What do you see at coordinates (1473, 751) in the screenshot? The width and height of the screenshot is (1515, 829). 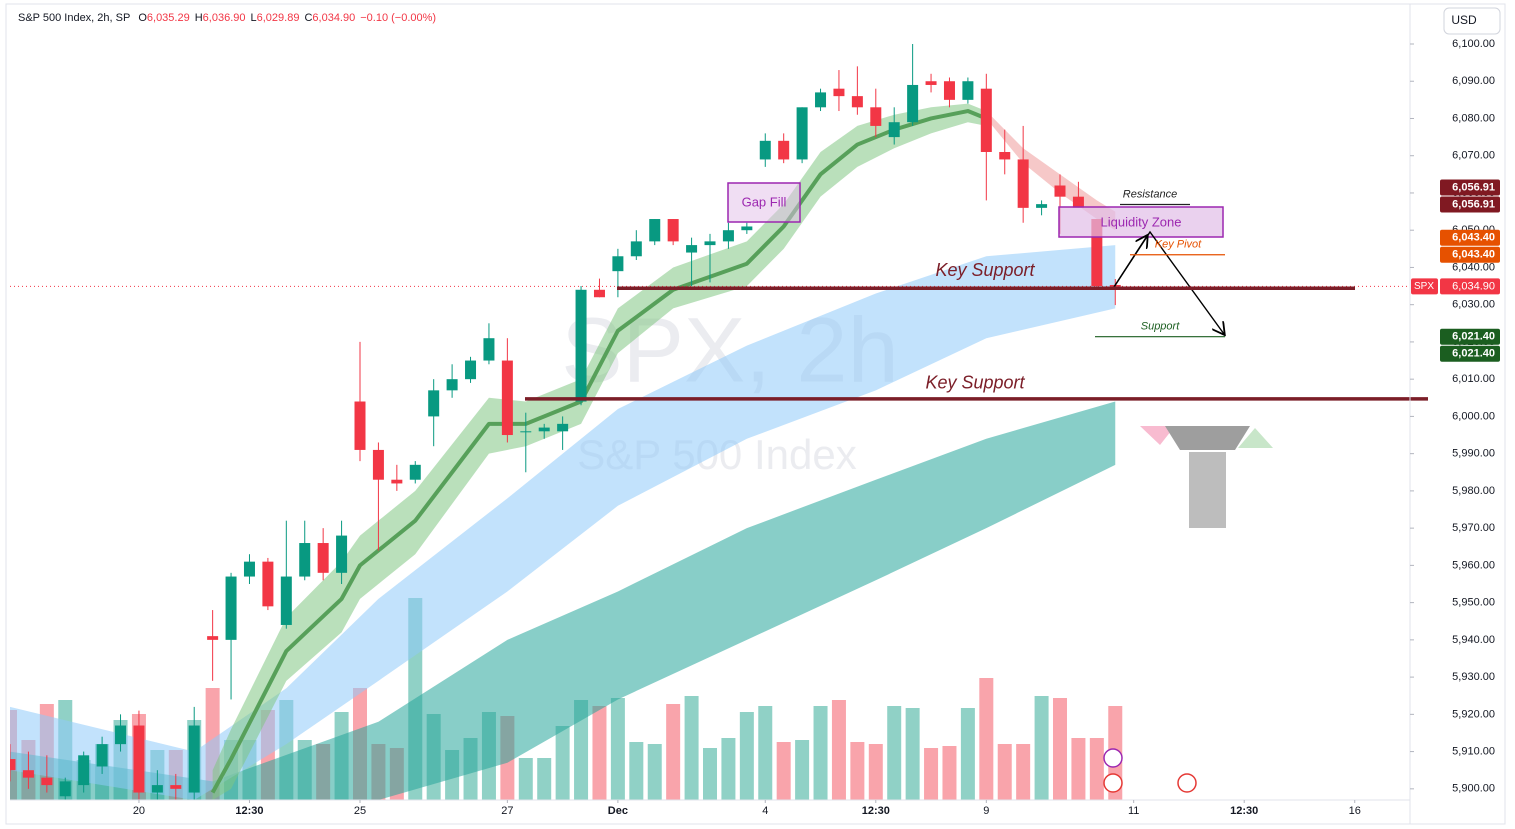 I see `y-tick-label: 5,910.00` at bounding box center [1473, 751].